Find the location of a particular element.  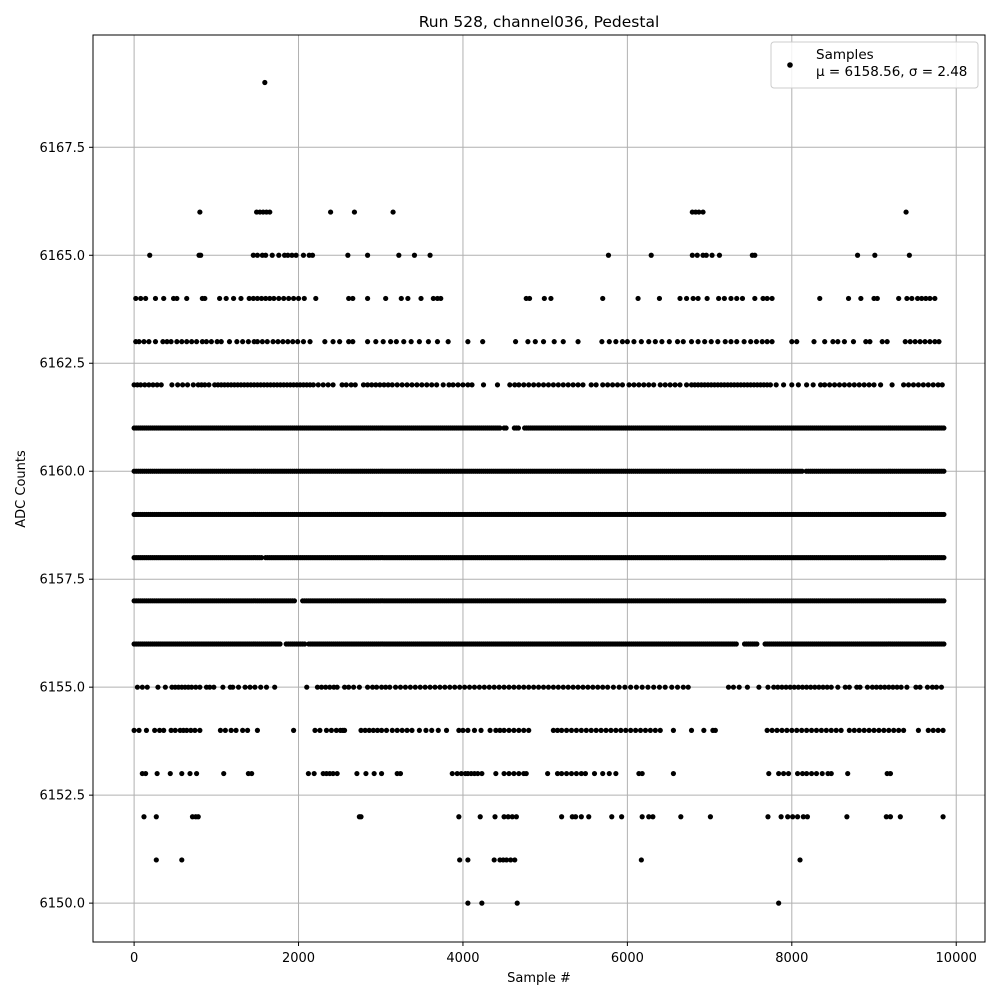

y-tick-label: 6152.5 is located at coordinates (63, 796).